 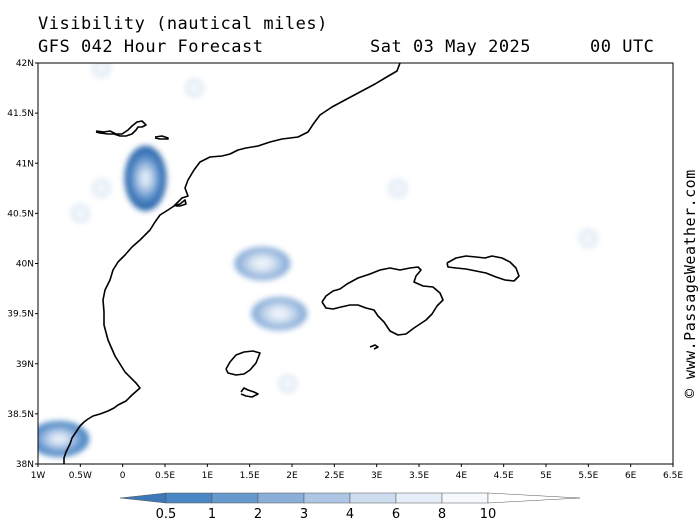 What do you see at coordinates (588, 476) in the screenshot?
I see `lon-tick-label: 5.5E` at bounding box center [588, 476].